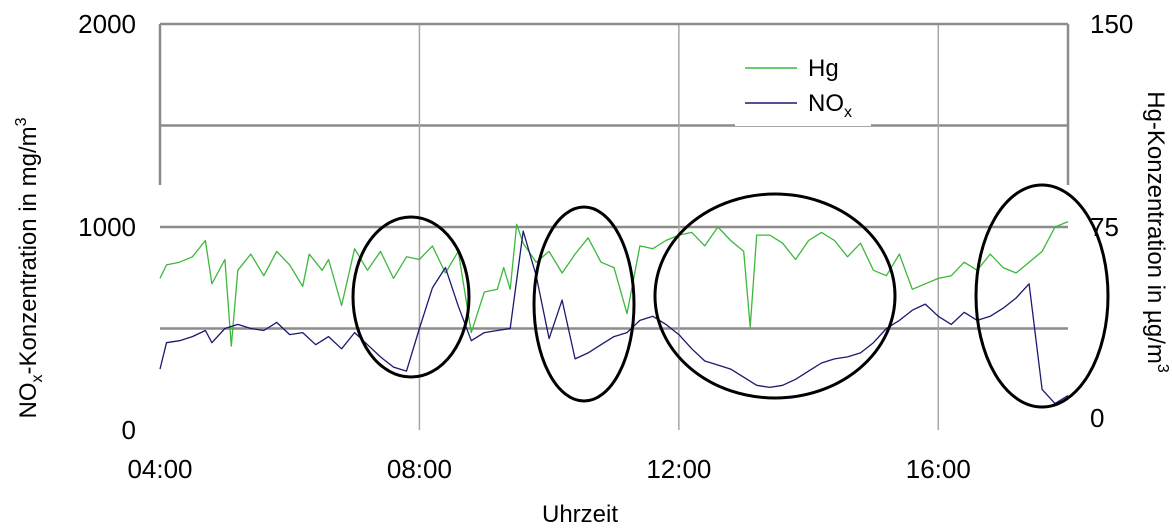  Describe the element at coordinates (28, 401) in the screenshot. I see `y-left-label-base: NO` at that location.